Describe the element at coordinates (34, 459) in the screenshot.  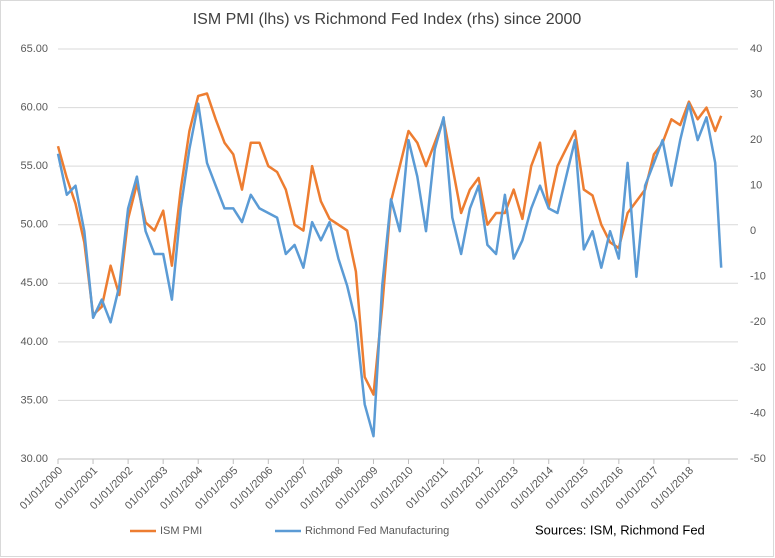
I see `y-tick-label: 30.00` at that location.